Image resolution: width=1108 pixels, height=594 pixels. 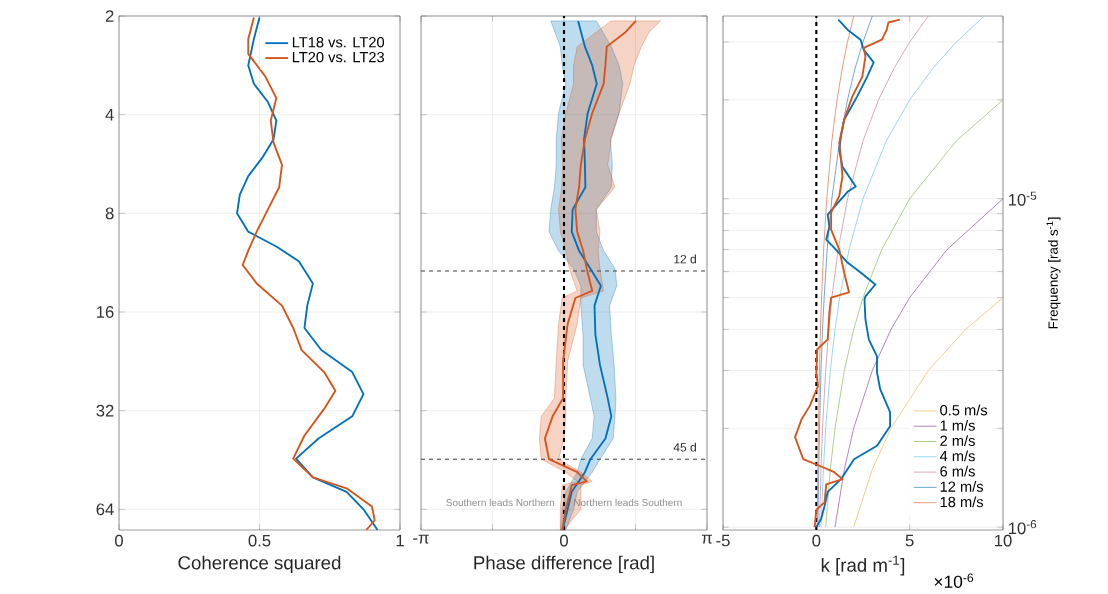 What do you see at coordinates (964, 410) in the screenshot?
I see `legend-label: 0.5 m/s` at bounding box center [964, 410].